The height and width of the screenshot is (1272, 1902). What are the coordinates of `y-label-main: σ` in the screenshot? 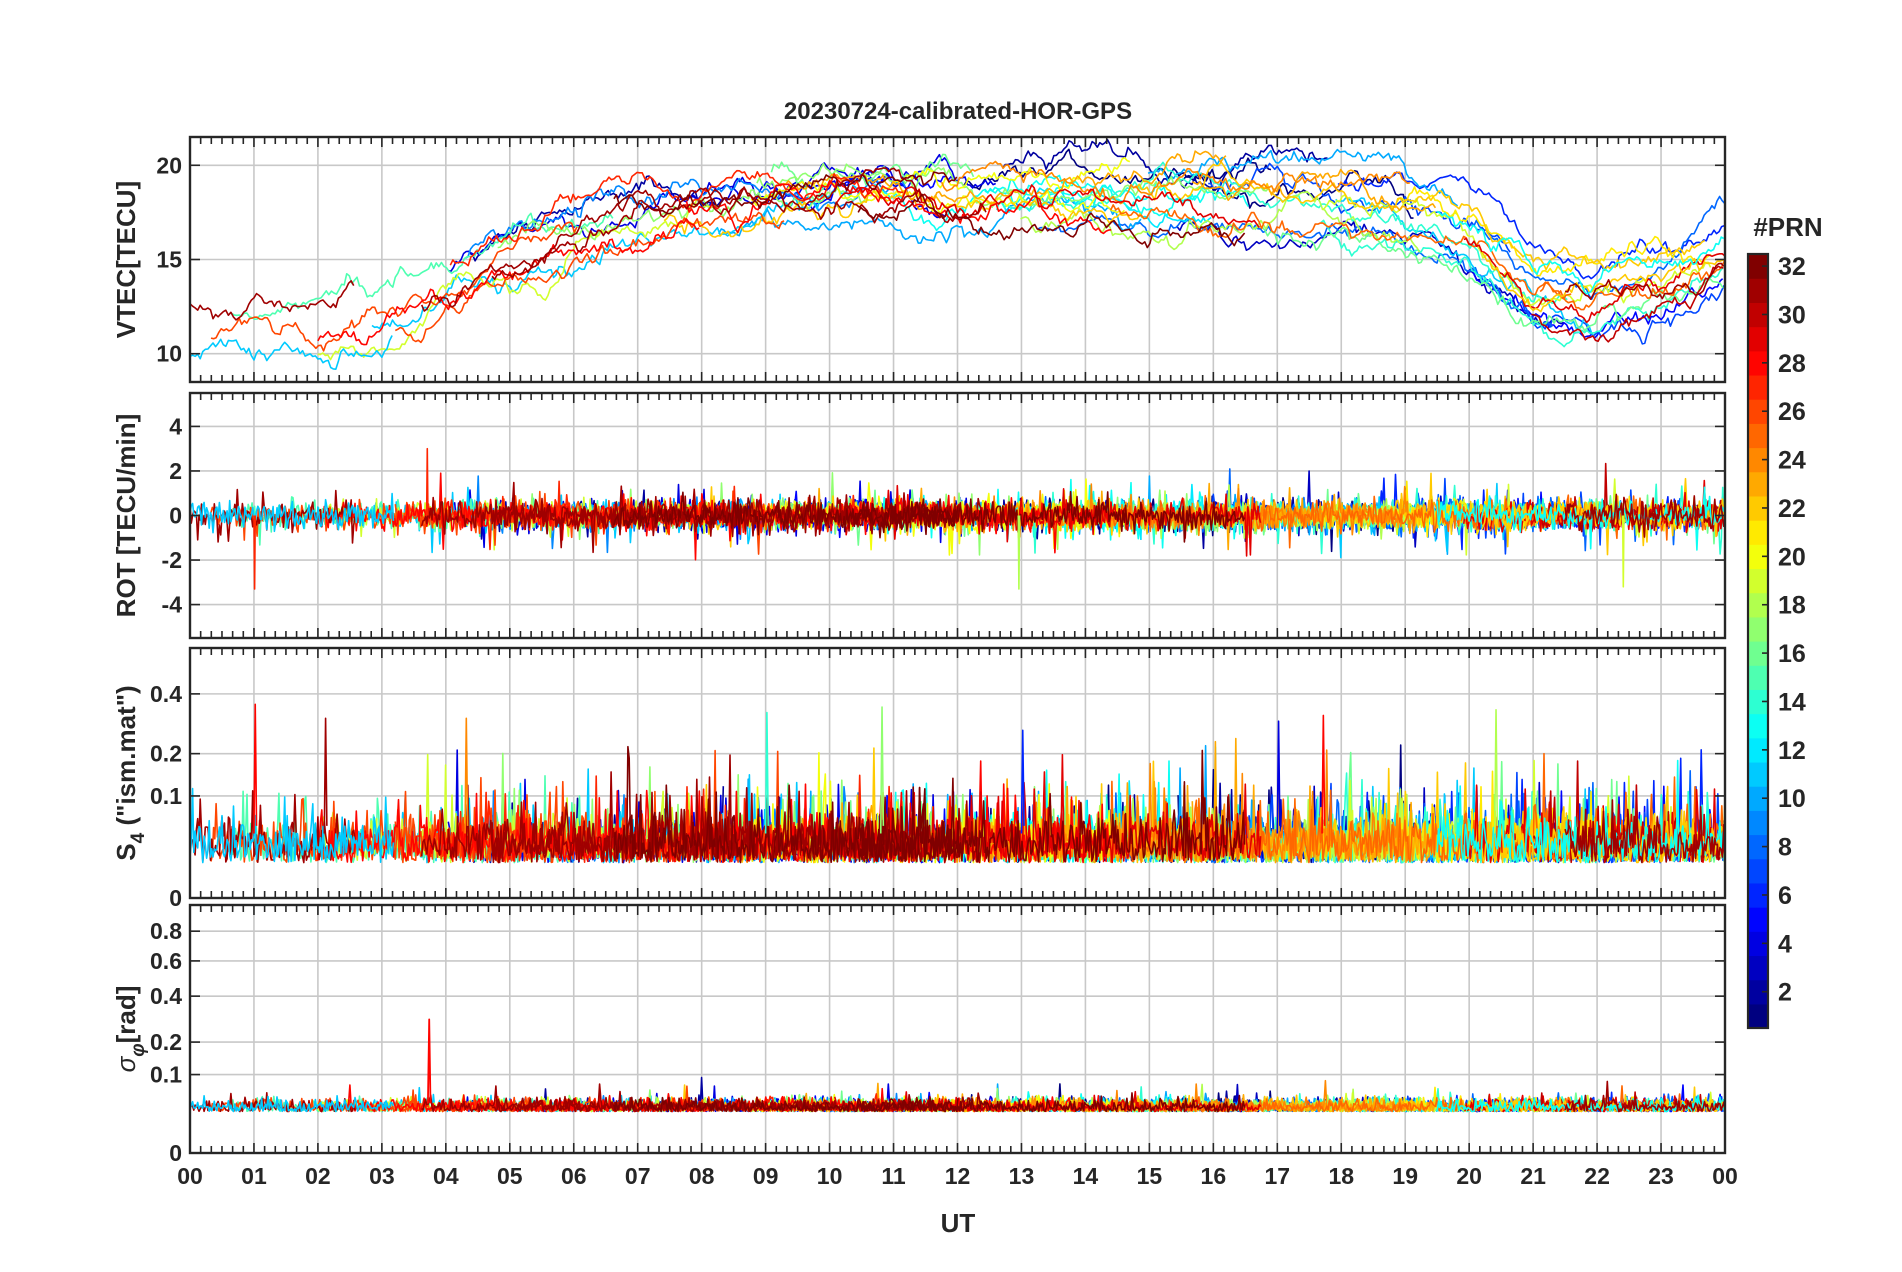 It's located at (126, 1063).